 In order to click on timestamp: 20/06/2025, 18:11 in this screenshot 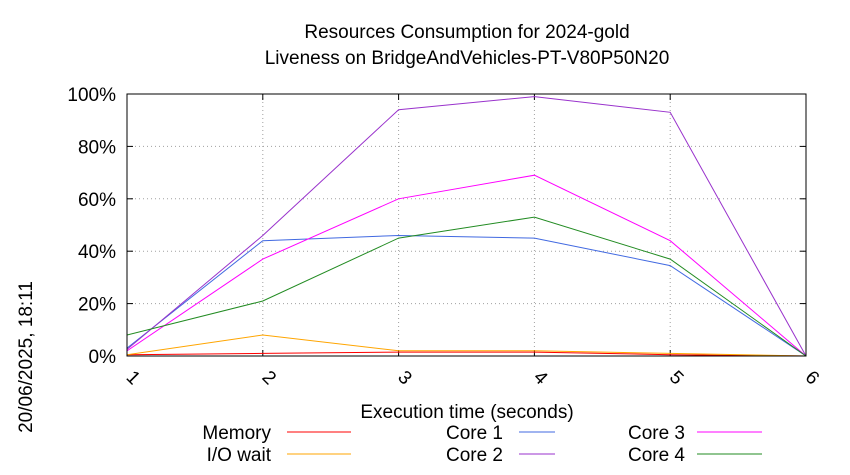, I will do `click(26, 357)`.